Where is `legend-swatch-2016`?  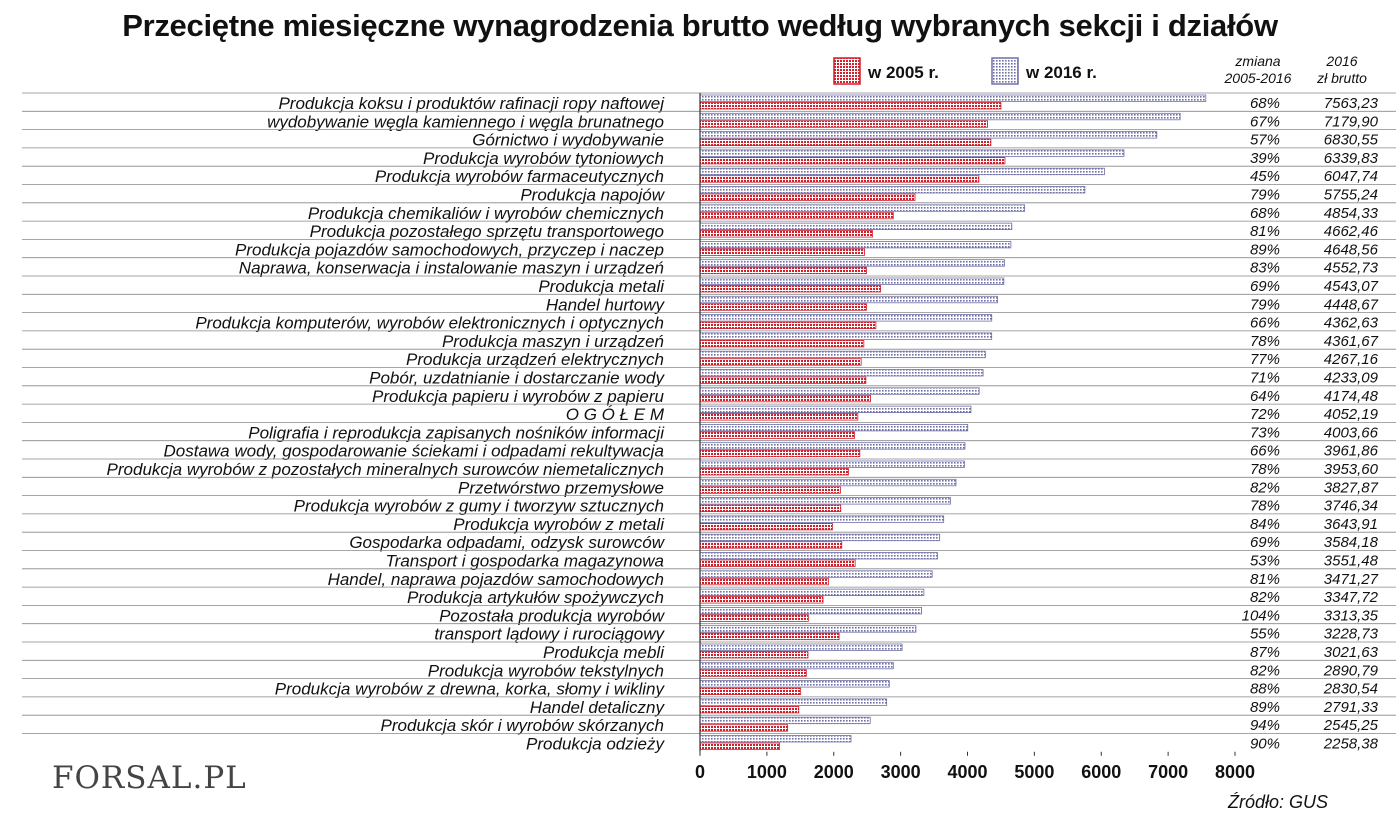 legend-swatch-2016 is located at coordinates (1005, 71).